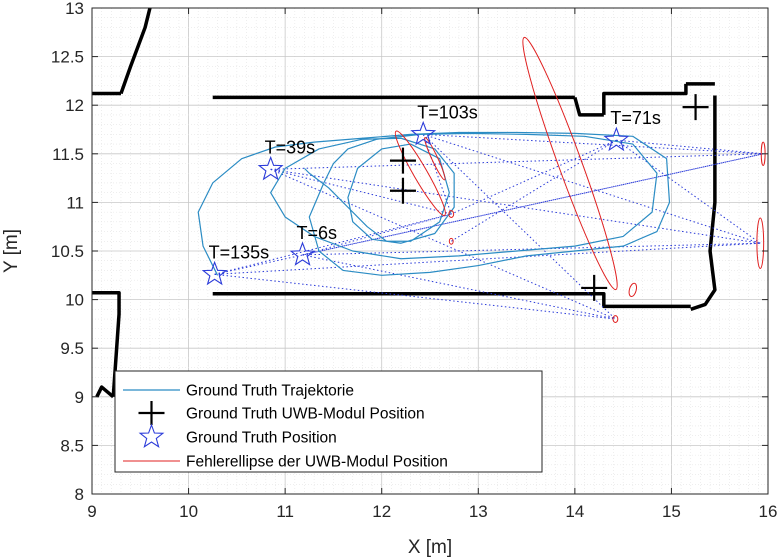 The height and width of the screenshot is (560, 782). Describe the element at coordinates (74, 300) in the screenshot. I see `y-tick-label: 10` at that location.